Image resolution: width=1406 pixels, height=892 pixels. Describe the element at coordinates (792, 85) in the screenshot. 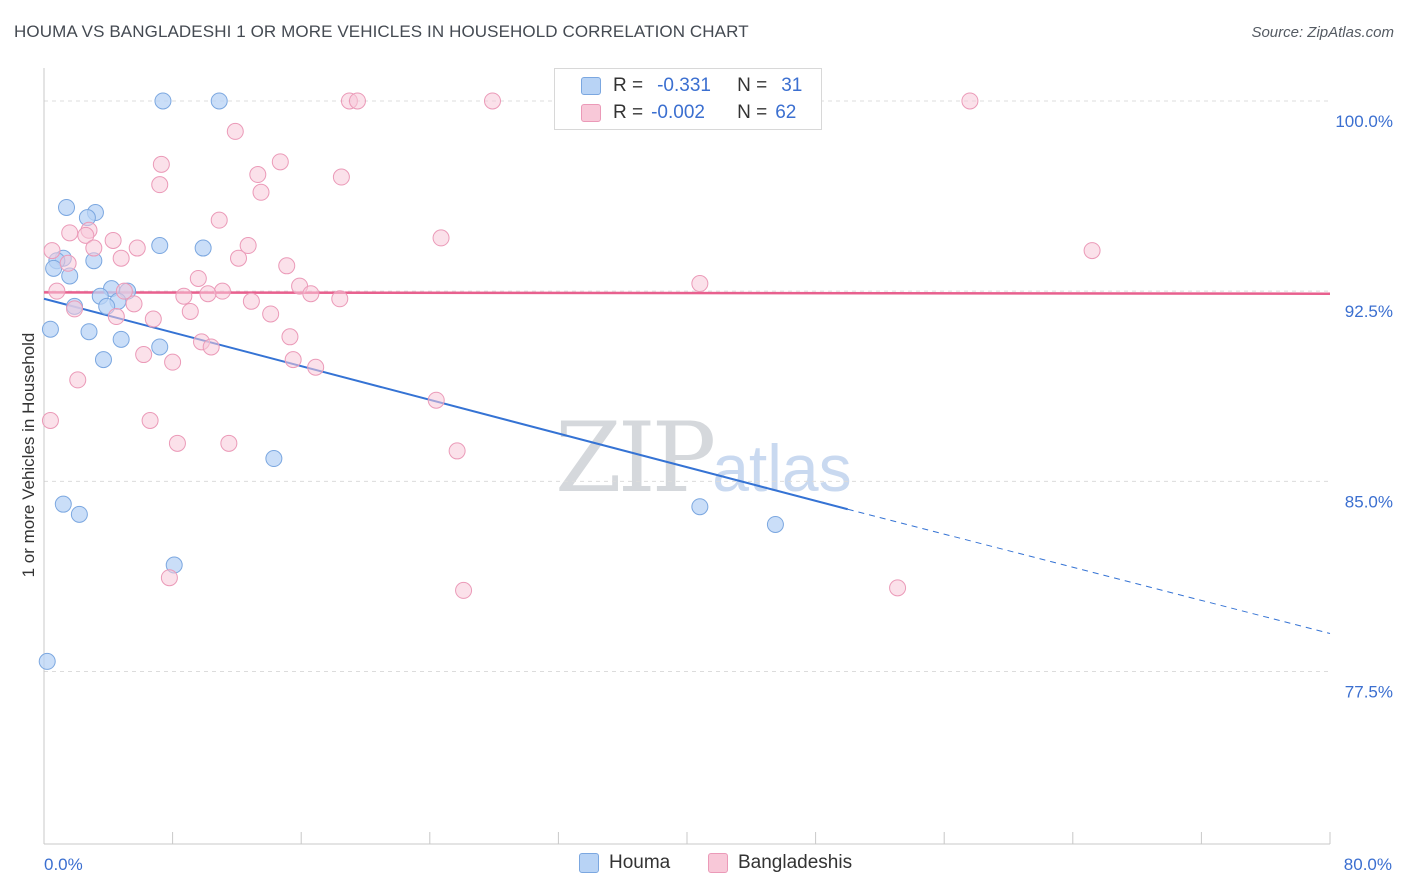

I see `legend-n-value: 31` at that location.